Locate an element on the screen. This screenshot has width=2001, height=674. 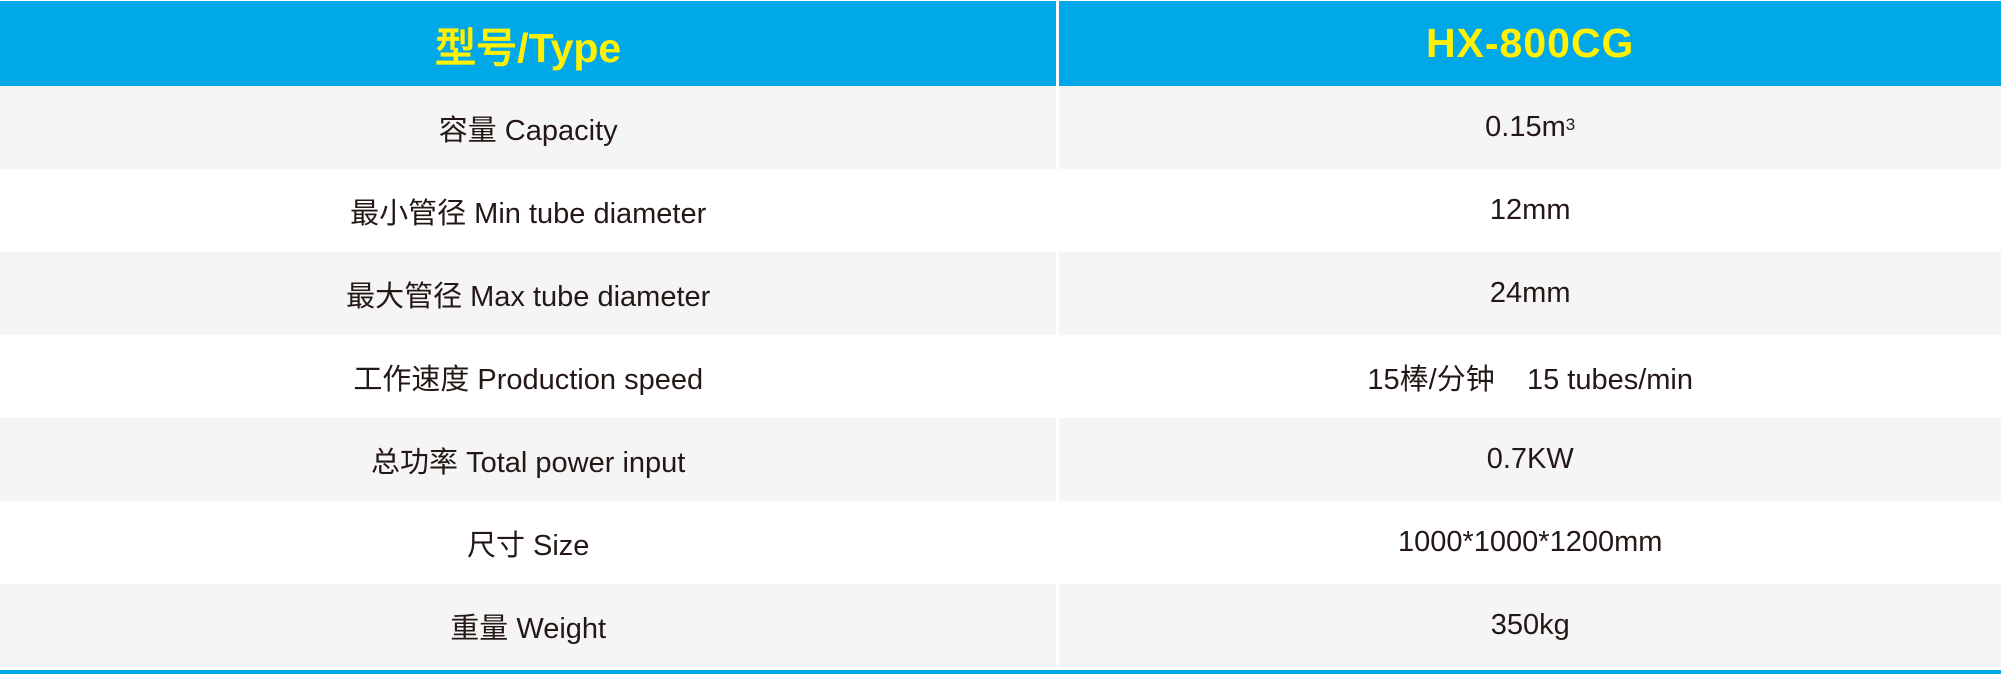
spec-label: 尺寸 Size is located at coordinates (528, 542).